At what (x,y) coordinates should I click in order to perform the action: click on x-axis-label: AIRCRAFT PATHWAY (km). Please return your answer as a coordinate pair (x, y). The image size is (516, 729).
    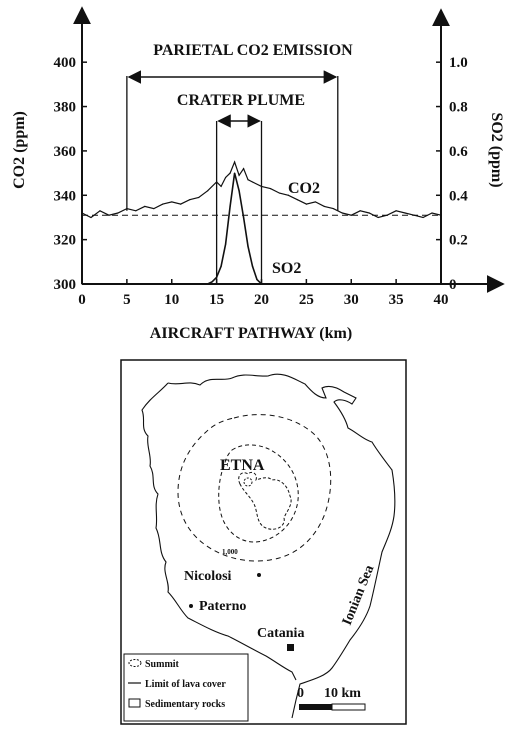
    Looking at the image, I should click on (251, 333).